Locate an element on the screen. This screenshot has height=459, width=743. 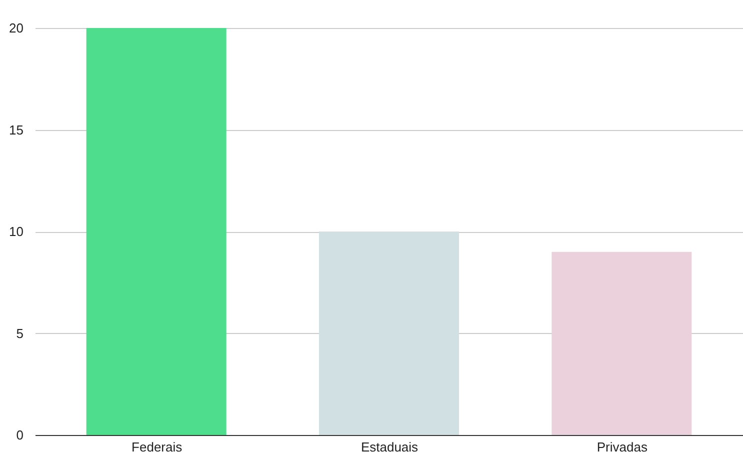
x-tick-label: Estaduais is located at coordinates (389, 447).